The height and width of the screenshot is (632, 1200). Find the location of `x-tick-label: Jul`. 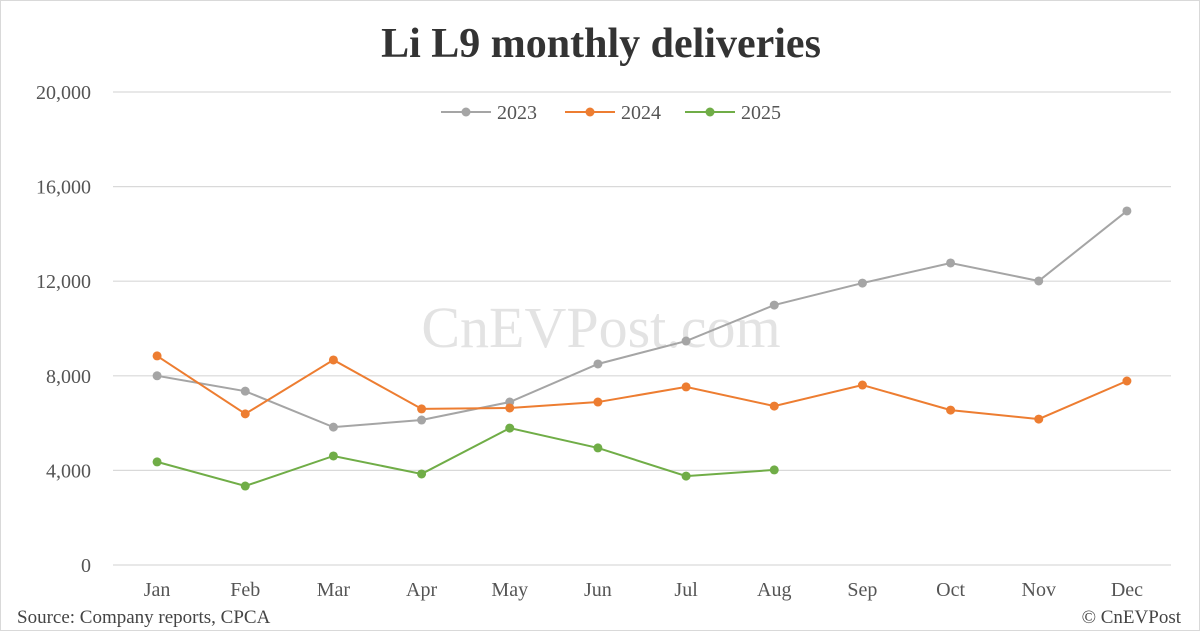

x-tick-label: Jul is located at coordinates (686, 590).